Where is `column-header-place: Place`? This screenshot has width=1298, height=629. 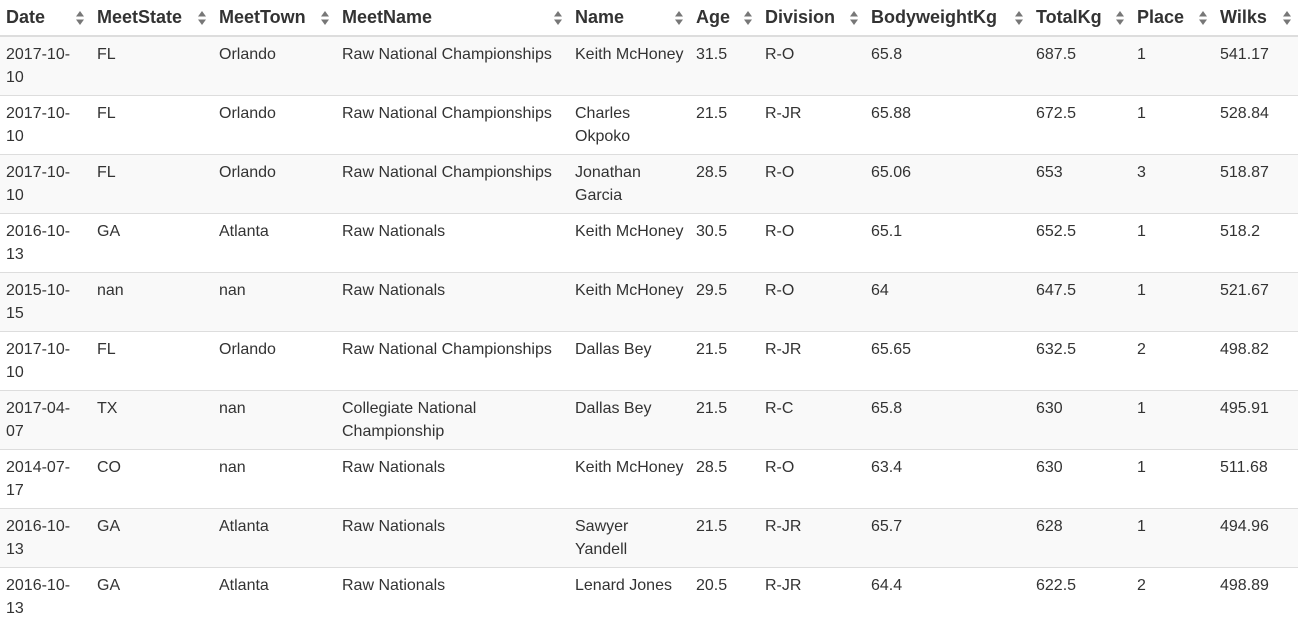 column-header-place: Place is located at coordinates (1172, 18).